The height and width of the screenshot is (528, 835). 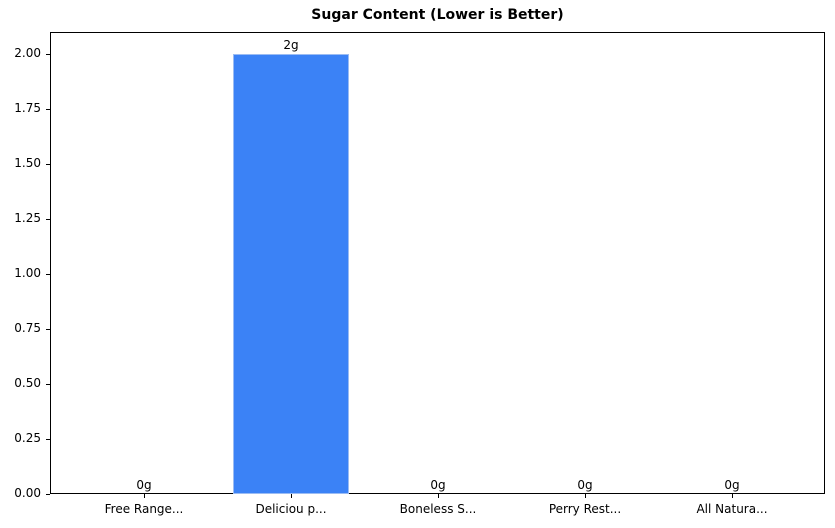 I want to click on y-tick-label: 0.00, so click(x=27, y=493).